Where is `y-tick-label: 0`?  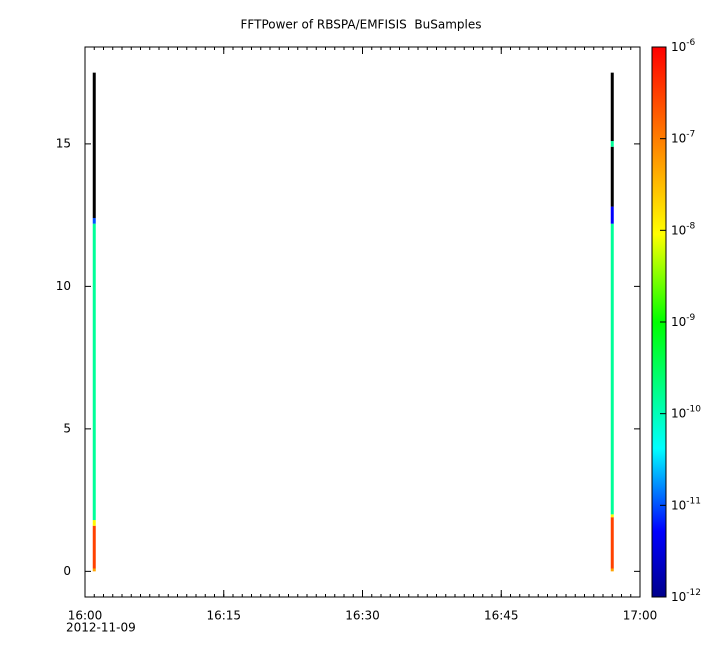 y-tick-label: 0 is located at coordinates (67, 571).